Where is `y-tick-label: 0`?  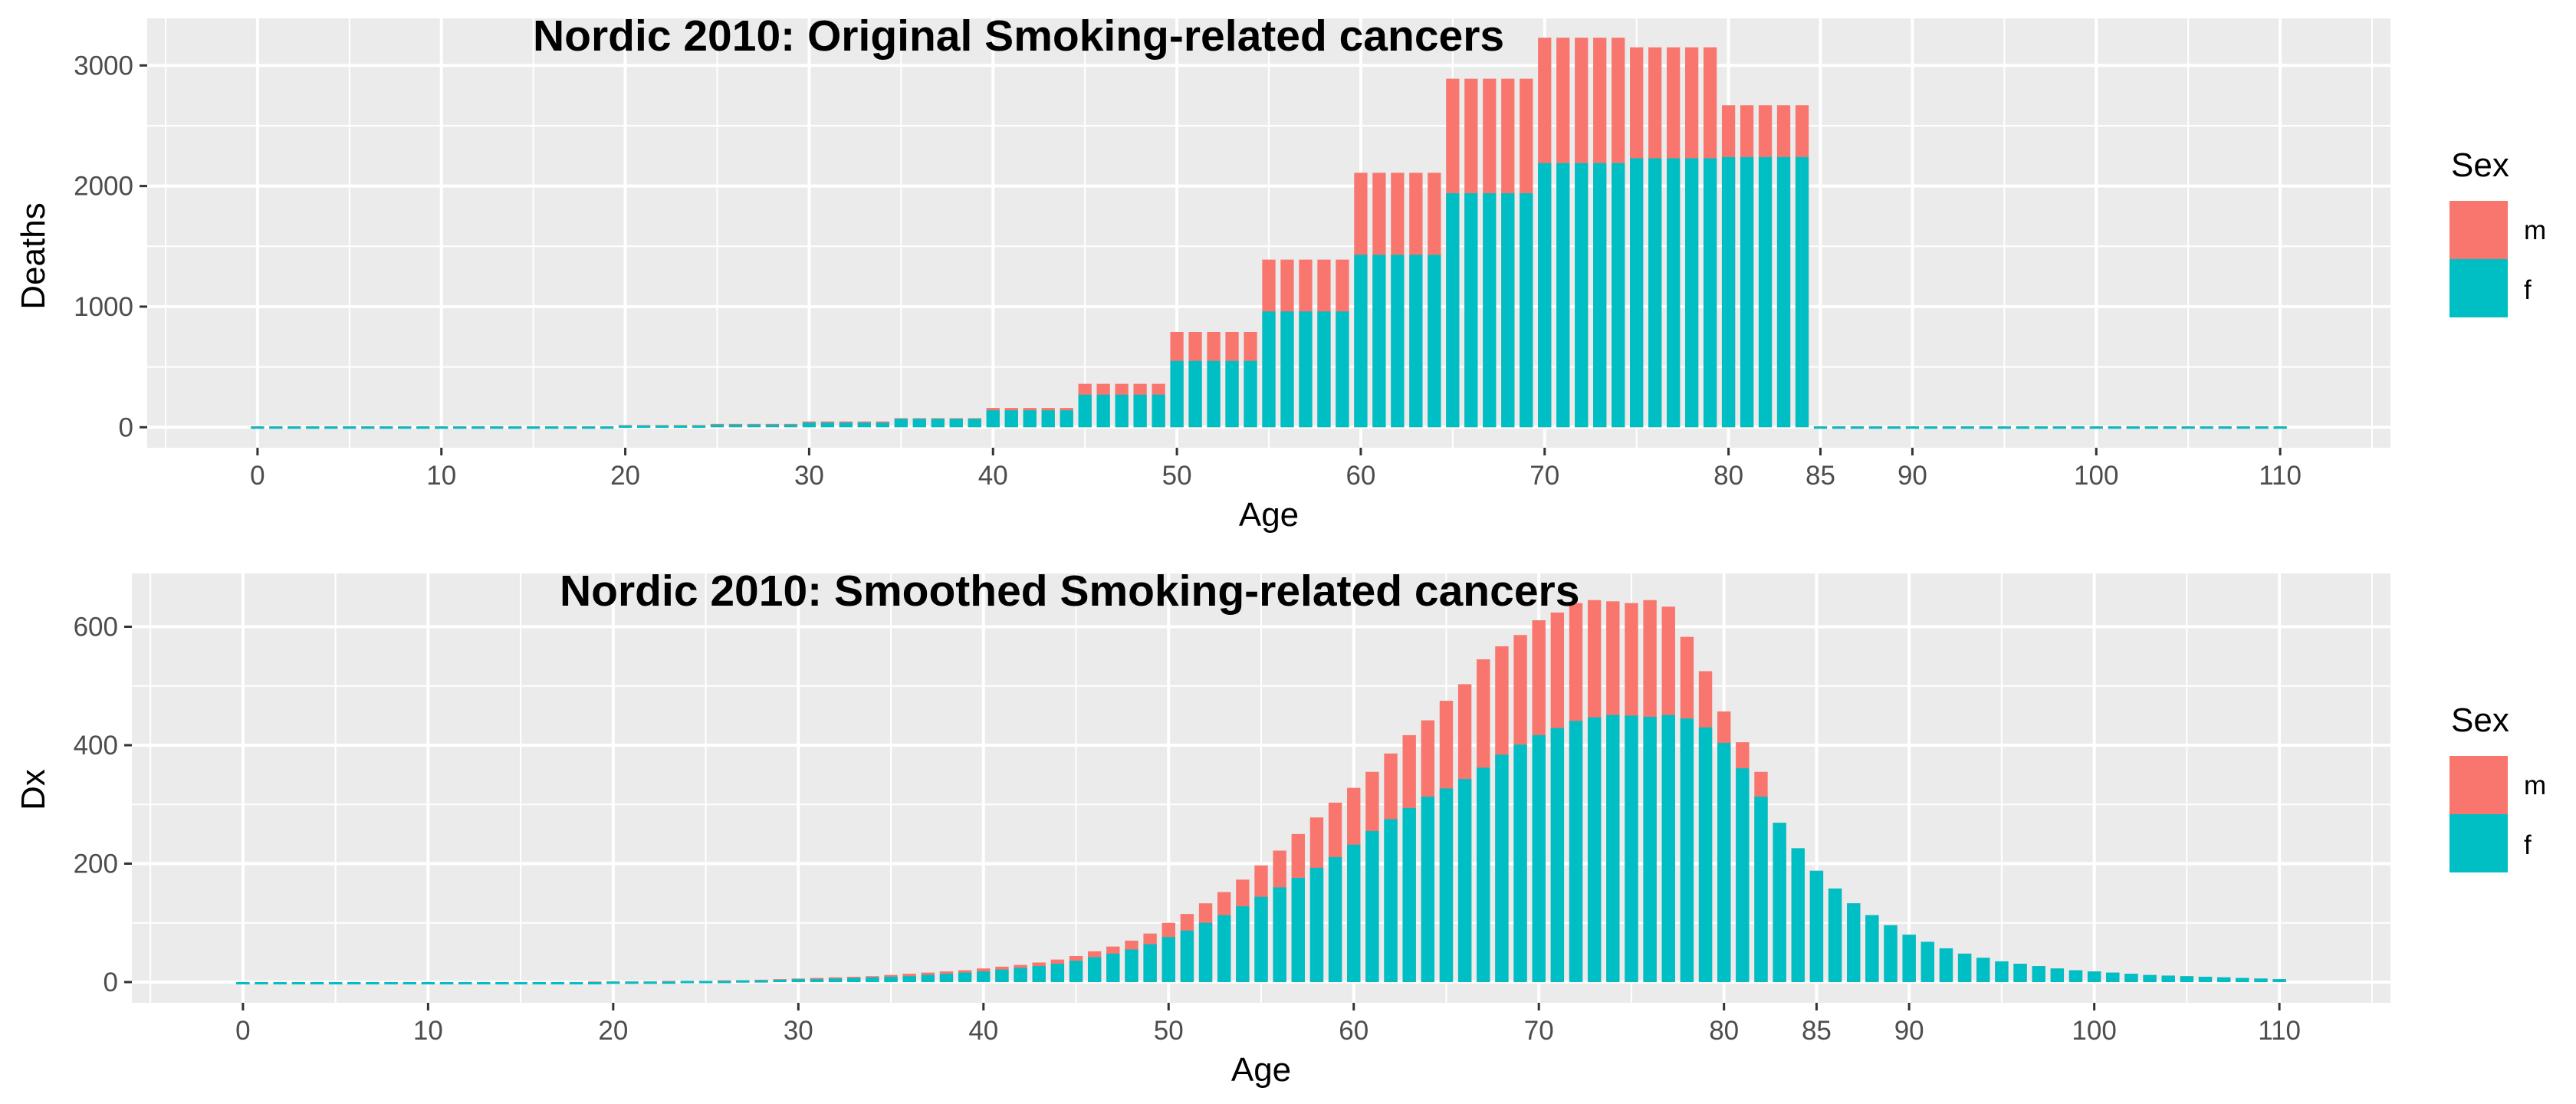
y-tick-label: 0 is located at coordinates (126, 427).